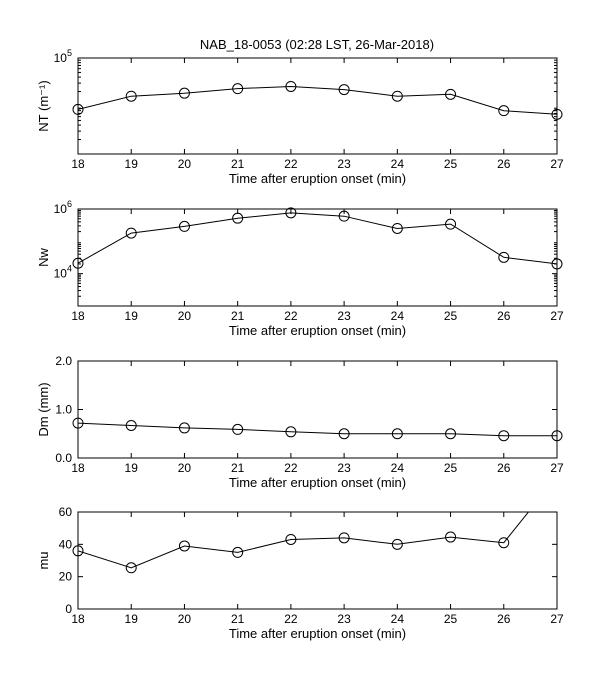  Describe the element at coordinates (43, 560) in the screenshot. I see `y-axis-label: mu` at that location.